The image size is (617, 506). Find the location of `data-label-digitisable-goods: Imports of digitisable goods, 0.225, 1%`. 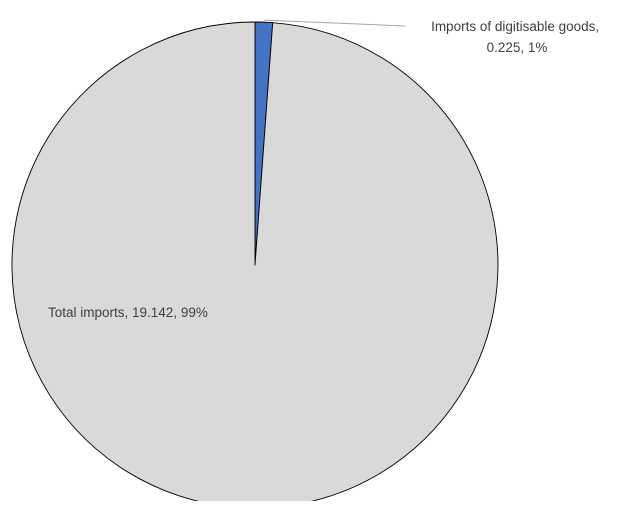

data-label-digitisable-goods: Imports of digitisable goods, 0.225, 1% is located at coordinates (517, 37).